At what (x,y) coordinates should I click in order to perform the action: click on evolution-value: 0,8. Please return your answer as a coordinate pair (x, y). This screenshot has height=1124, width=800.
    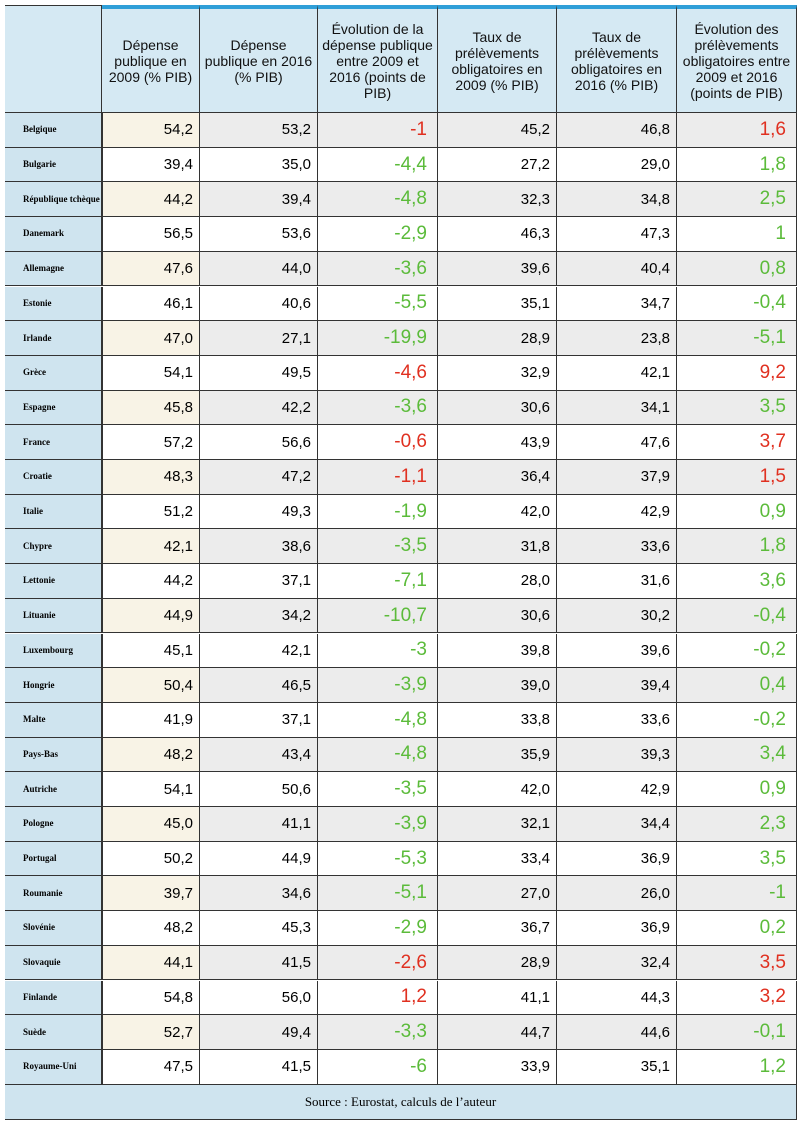
    Looking at the image, I should click on (737, 269).